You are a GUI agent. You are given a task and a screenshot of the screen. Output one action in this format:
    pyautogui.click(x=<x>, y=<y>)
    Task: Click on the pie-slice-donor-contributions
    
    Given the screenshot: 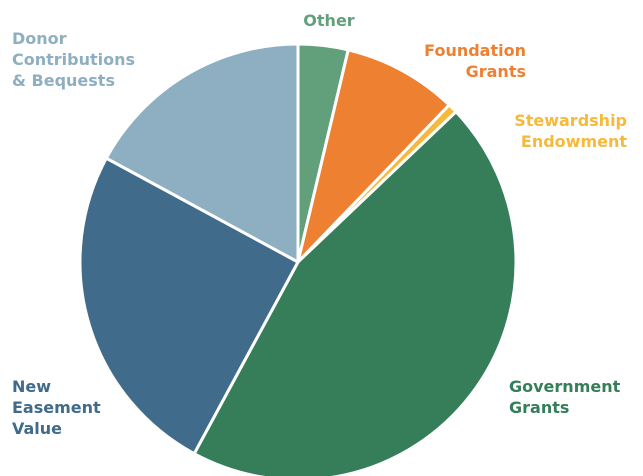 What is the action you would take?
    pyautogui.click(x=202, y=153)
    